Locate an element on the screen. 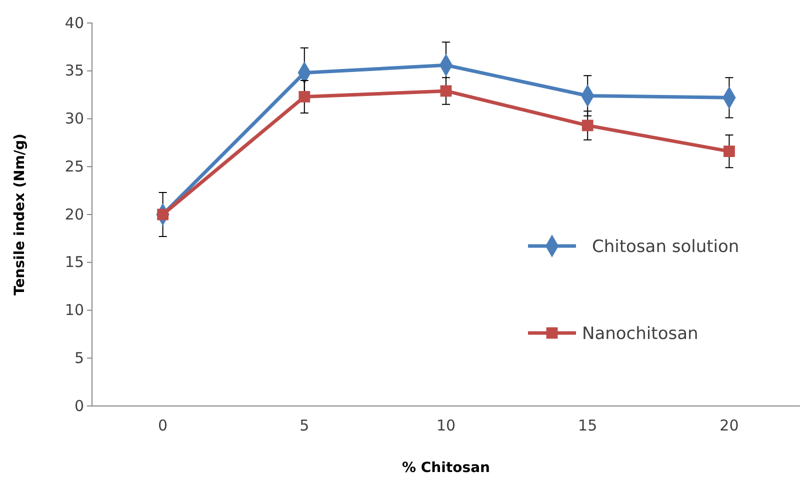 This screenshot has height=485, width=802. x-tick-label: 15 is located at coordinates (588, 425).